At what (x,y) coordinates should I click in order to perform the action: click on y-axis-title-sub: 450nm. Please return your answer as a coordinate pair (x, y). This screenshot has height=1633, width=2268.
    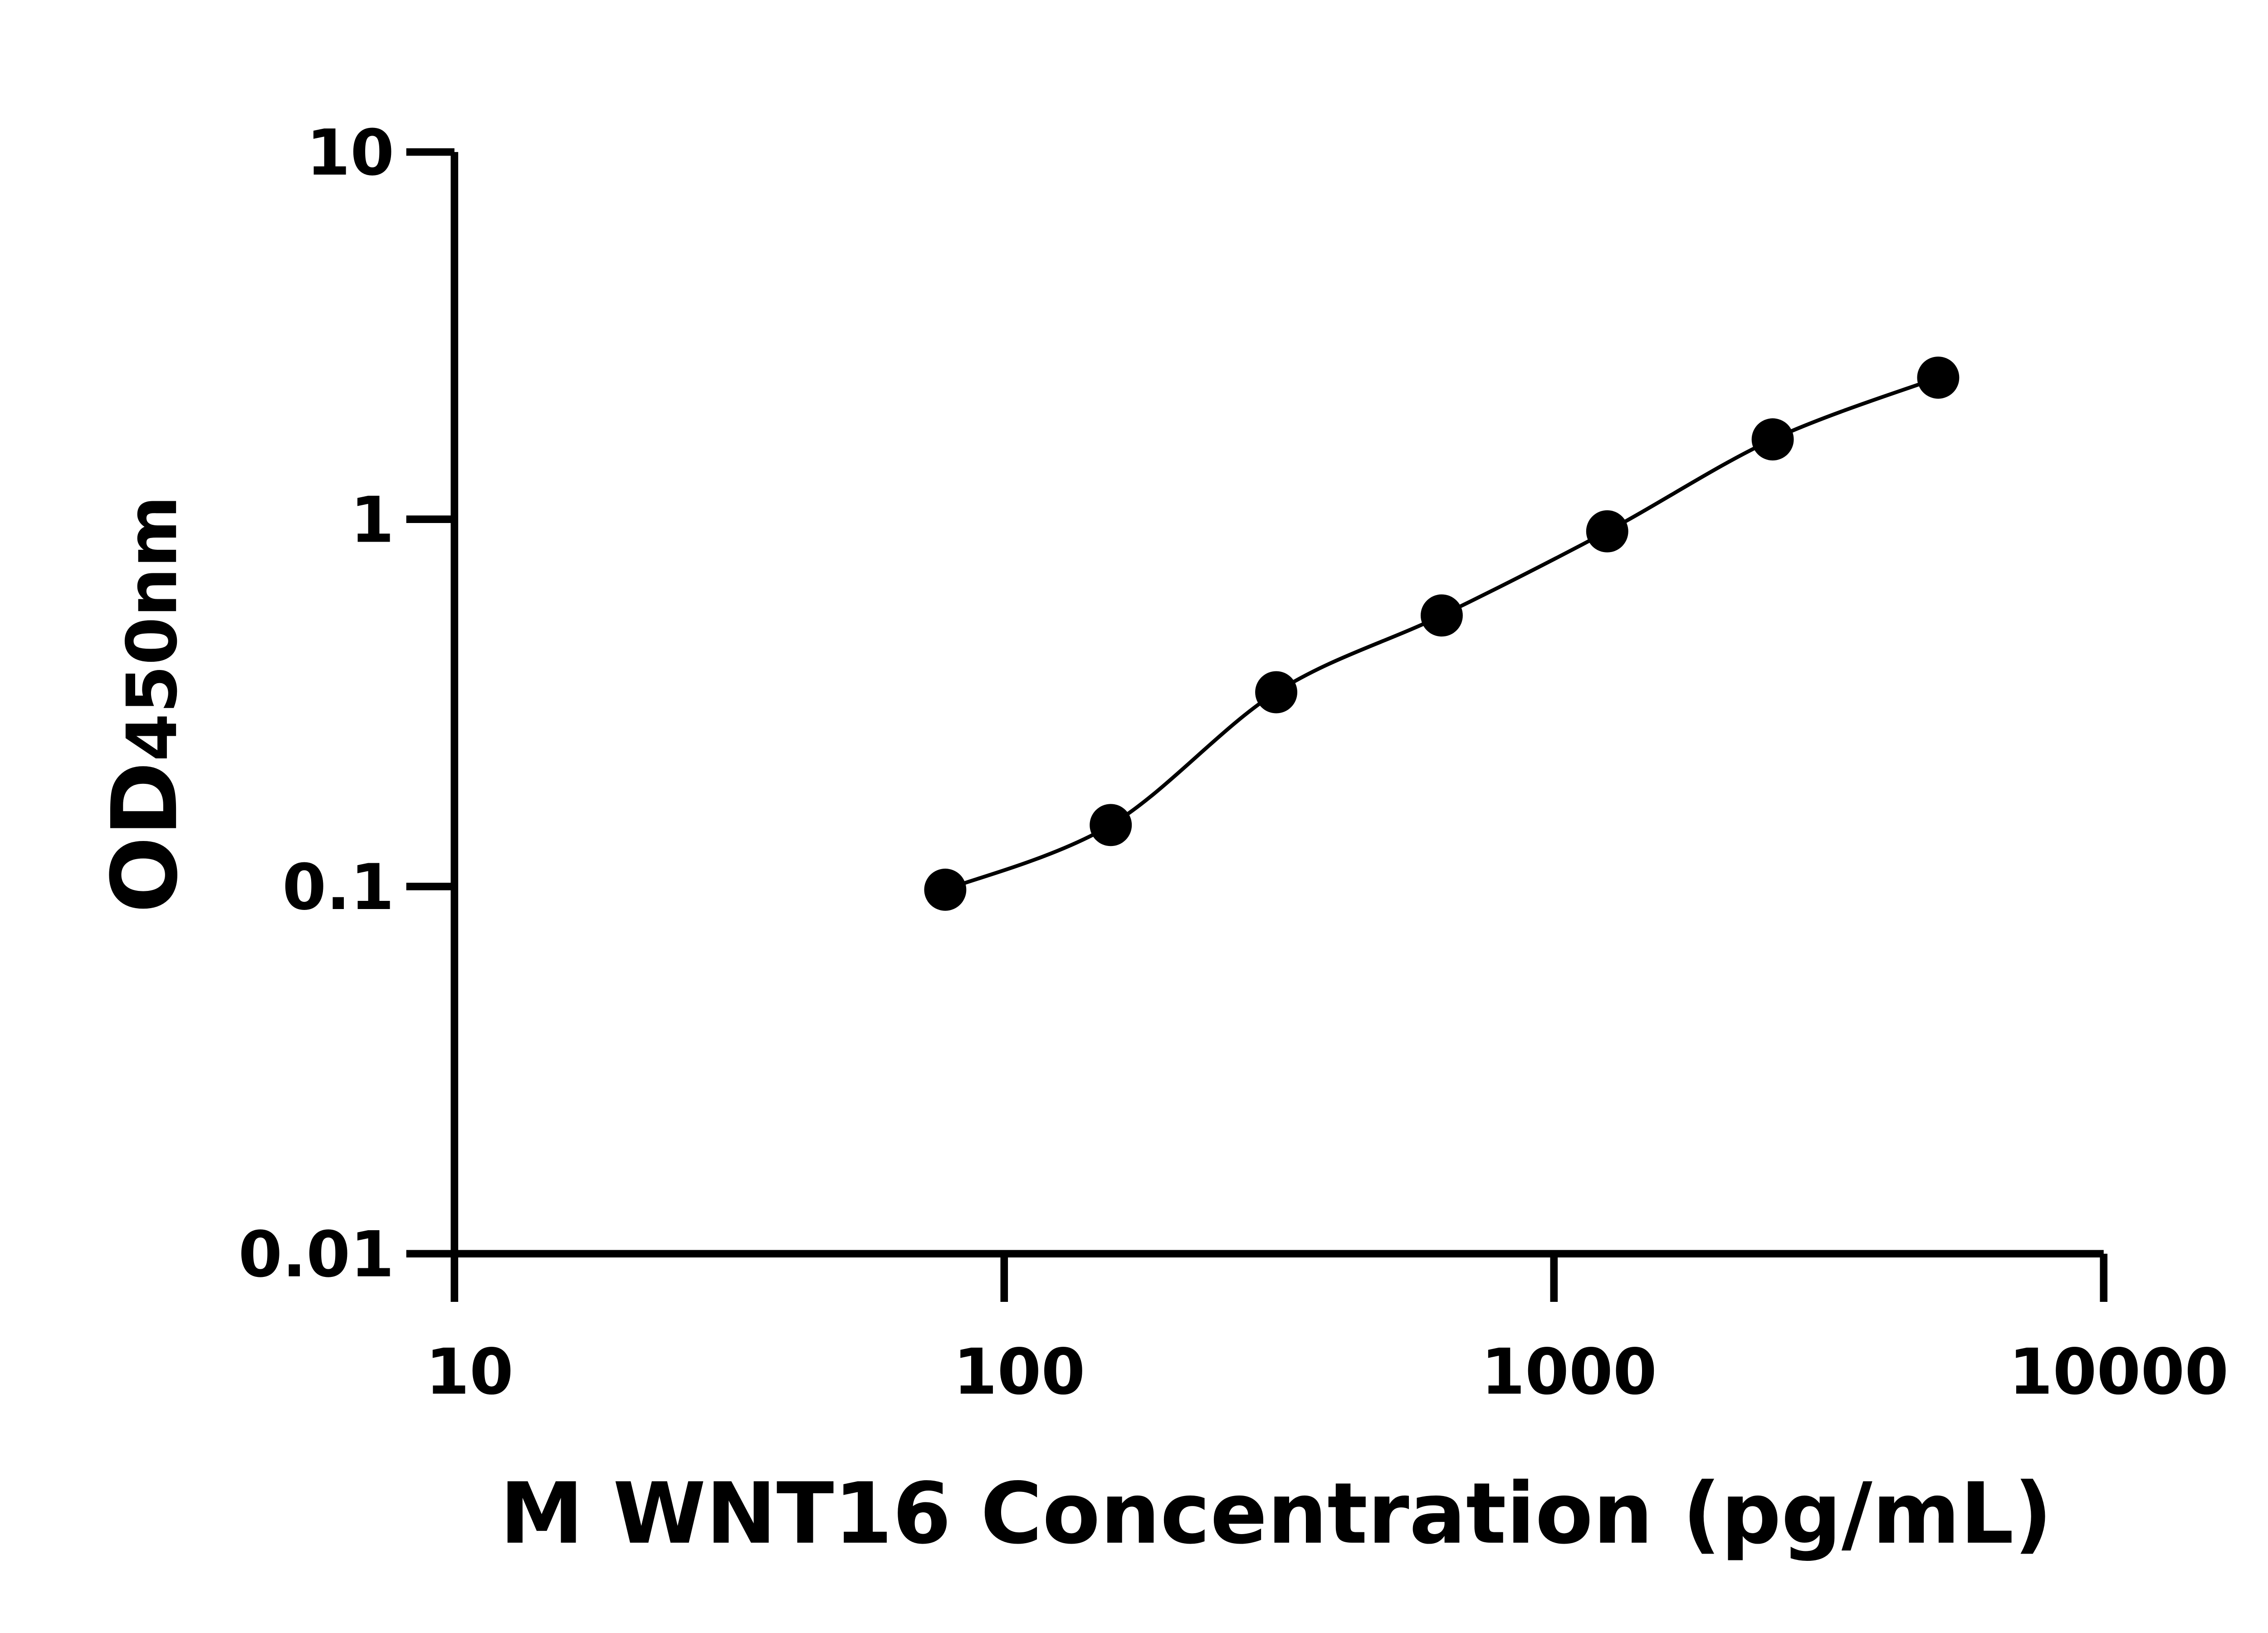
    Looking at the image, I should click on (152, 628).